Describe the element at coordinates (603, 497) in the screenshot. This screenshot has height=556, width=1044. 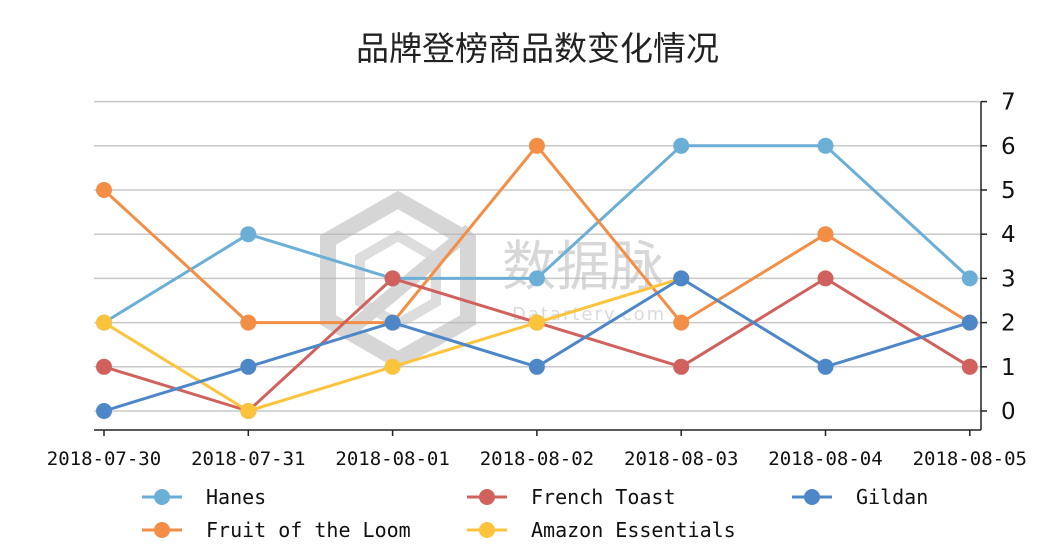
I see `legend-label: French Toast` at that location.